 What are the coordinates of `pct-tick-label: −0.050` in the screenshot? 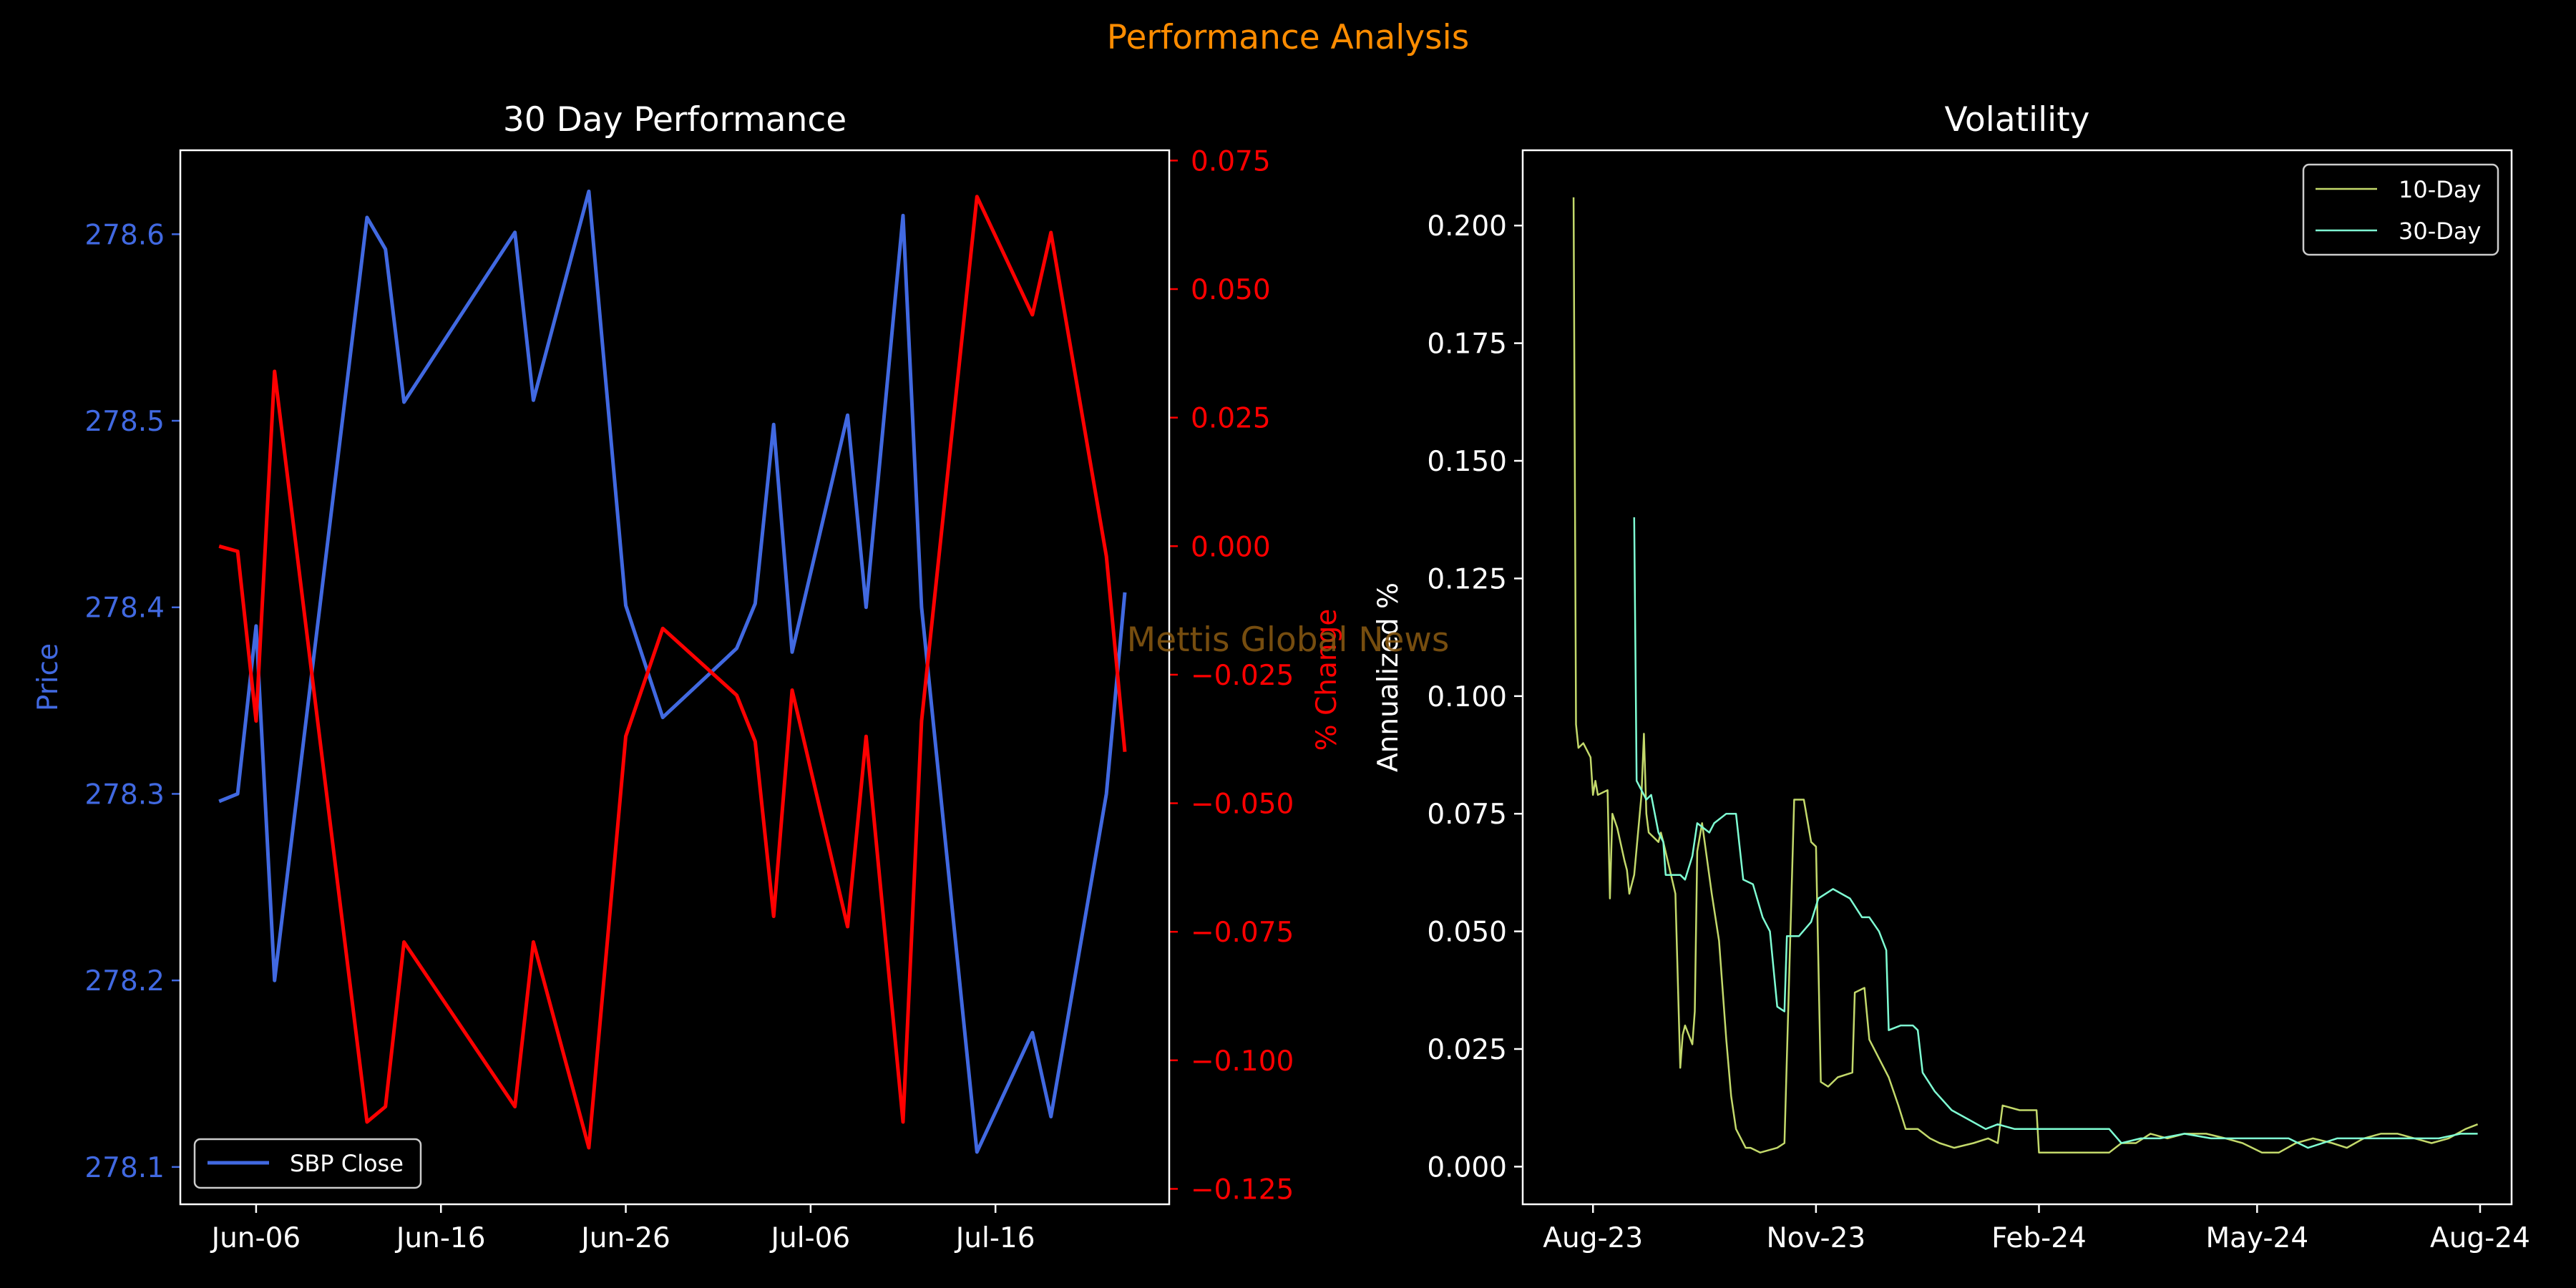 It's located at (1242, 805).